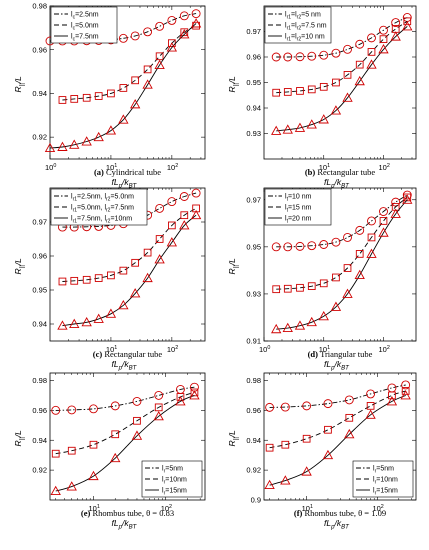  I want to click on y-tick-label: 0.92, so click(39, 137).